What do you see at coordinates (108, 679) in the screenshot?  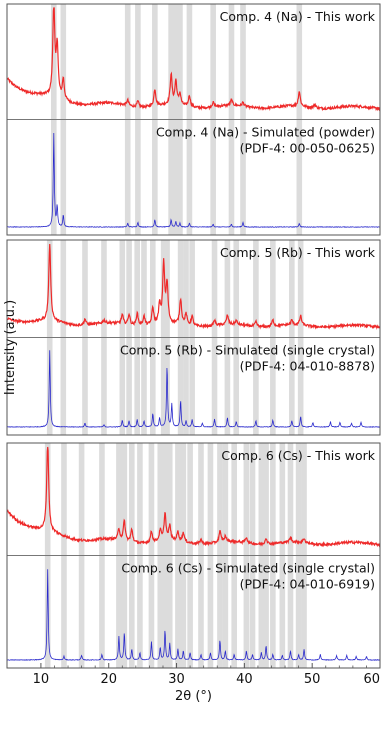 I see `x-tick-label: 20` at bounding box center [108, 679].